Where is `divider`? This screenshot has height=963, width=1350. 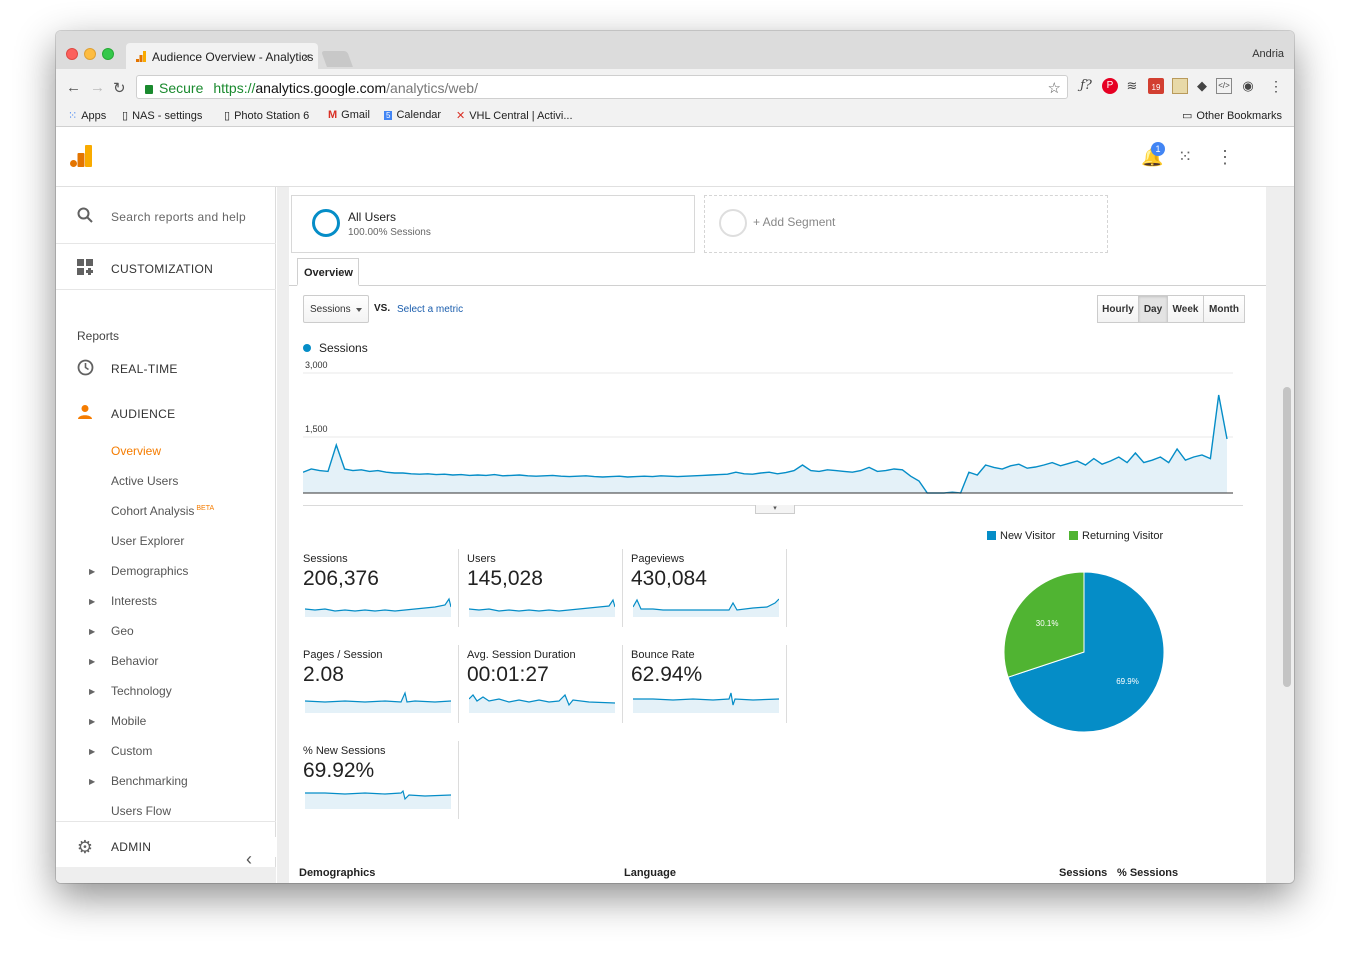 divider is located at coordinates (166, 821).